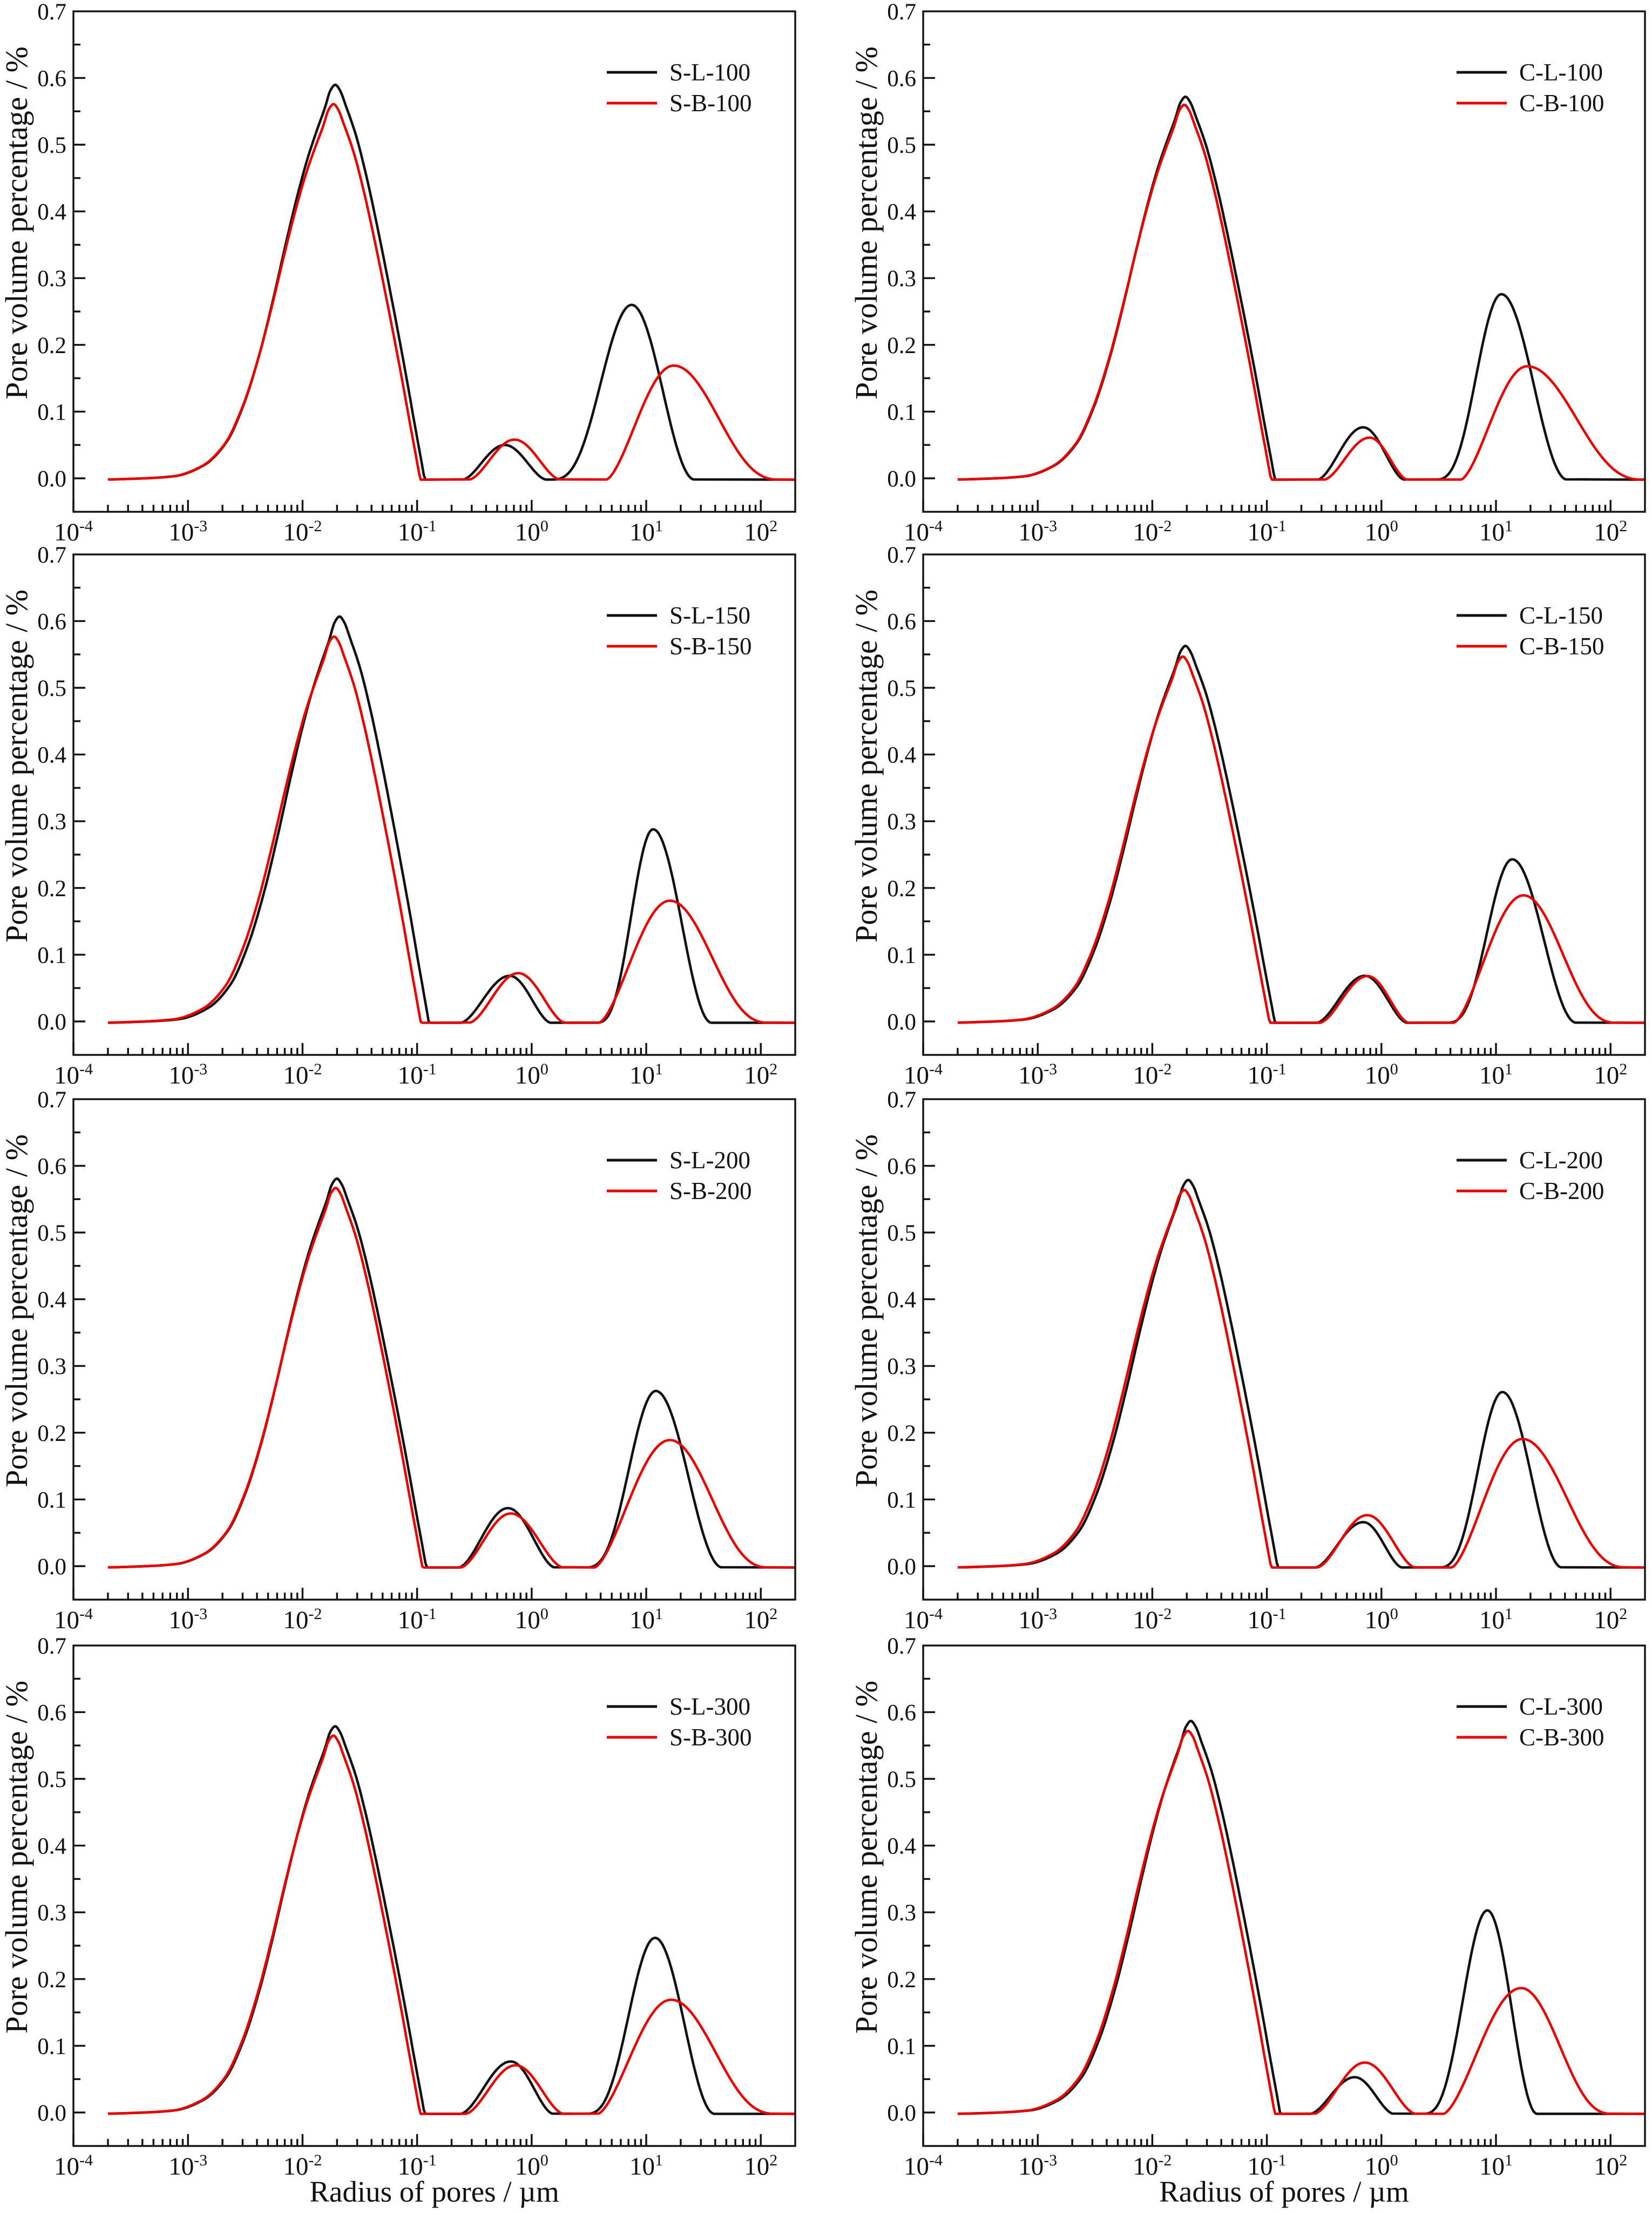  I want to click on svg-text: 10⁻³, so click(187, 2166).